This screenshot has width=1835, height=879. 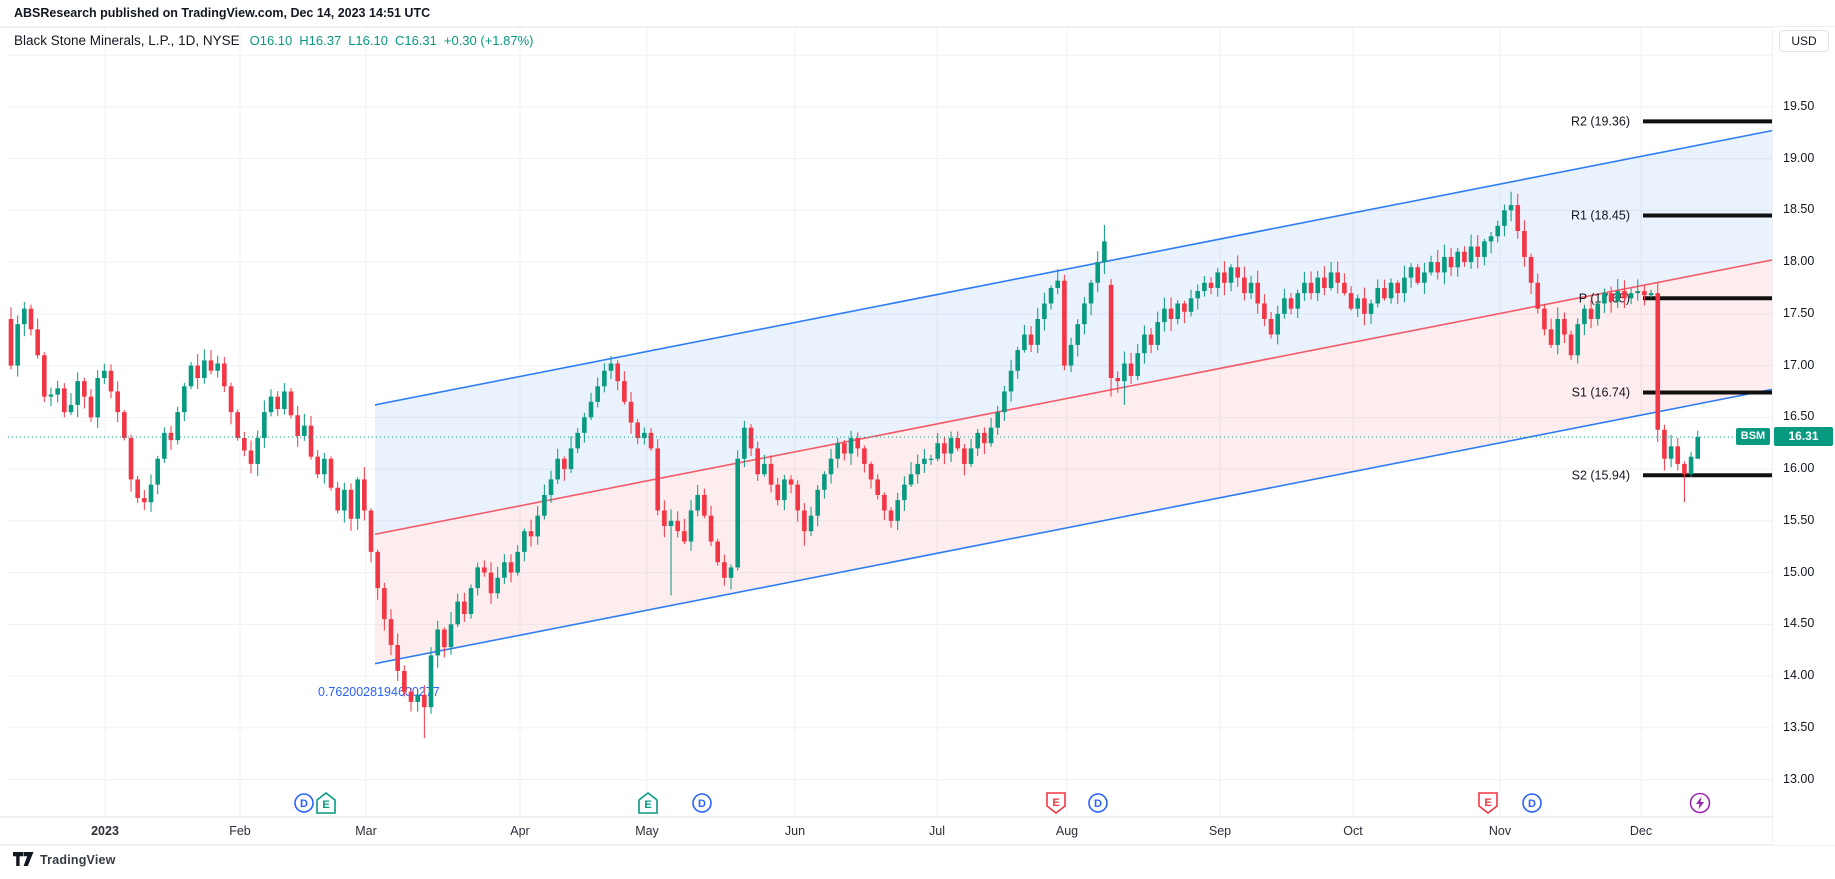 What do you see at coordinates (1753, 436) in the screenshot?
I see `symbol-tag-label: BSM` at bounding box center [1753, 436].